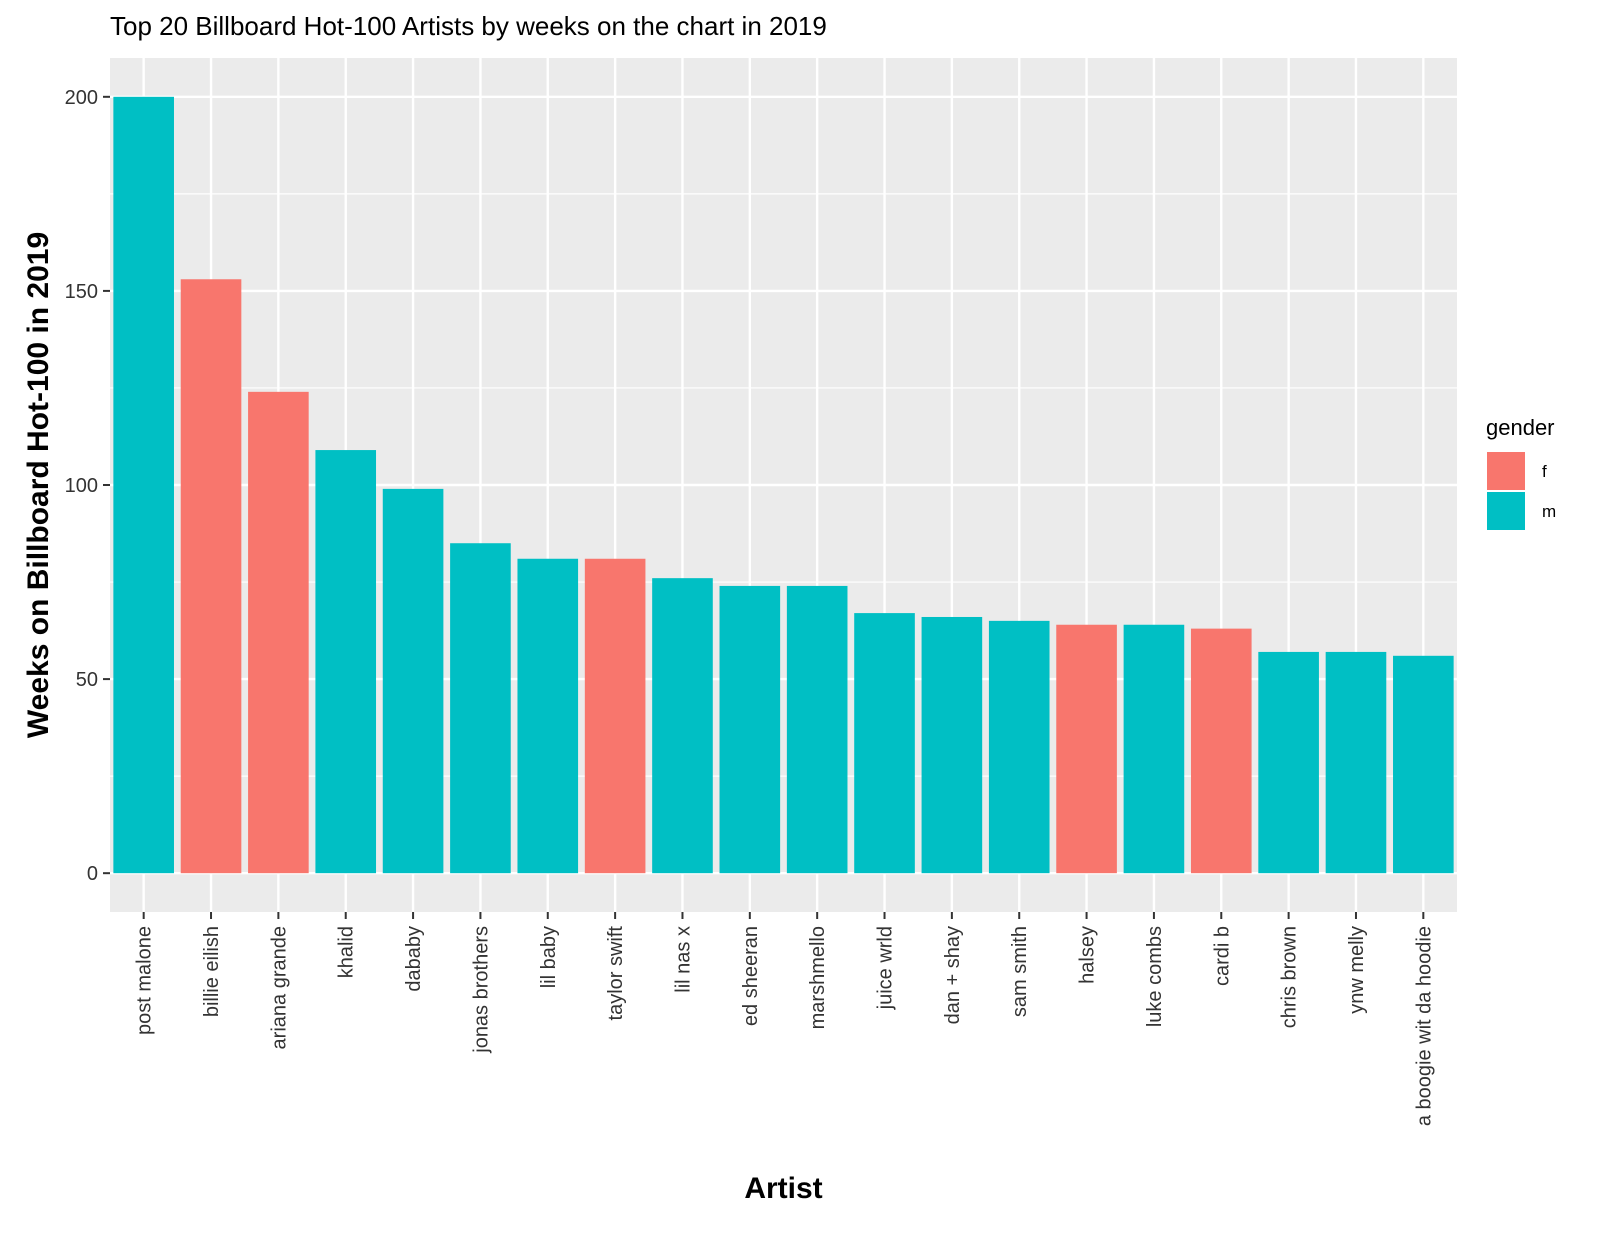 This screenshot has height=1244, width=1600. I want to click on y-tick-label: 100, so click(81, 486).